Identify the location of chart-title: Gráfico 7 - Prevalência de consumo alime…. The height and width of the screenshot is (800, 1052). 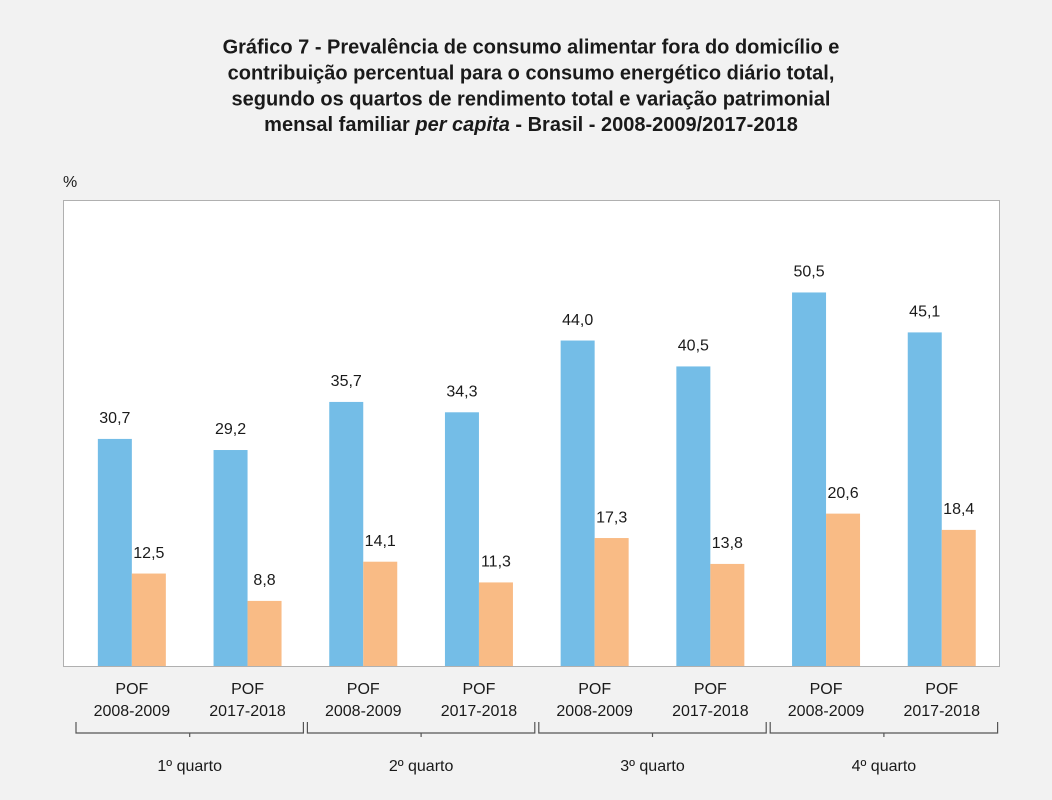
(531, 47).